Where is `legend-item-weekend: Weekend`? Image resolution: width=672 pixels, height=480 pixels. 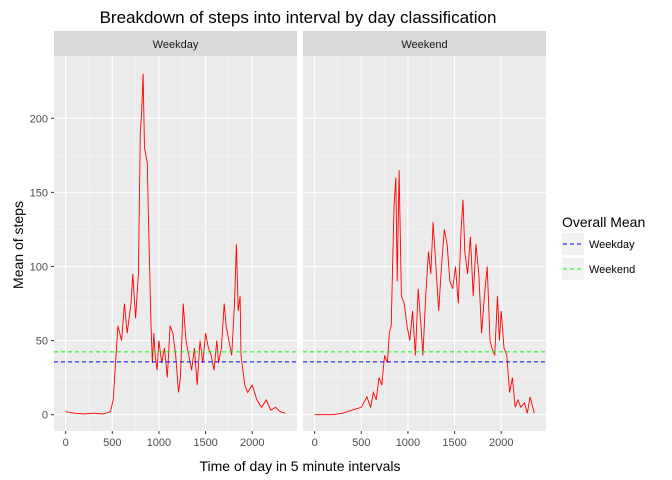
legend-item-weekend: Weekend is located at coordinates (598, 269).